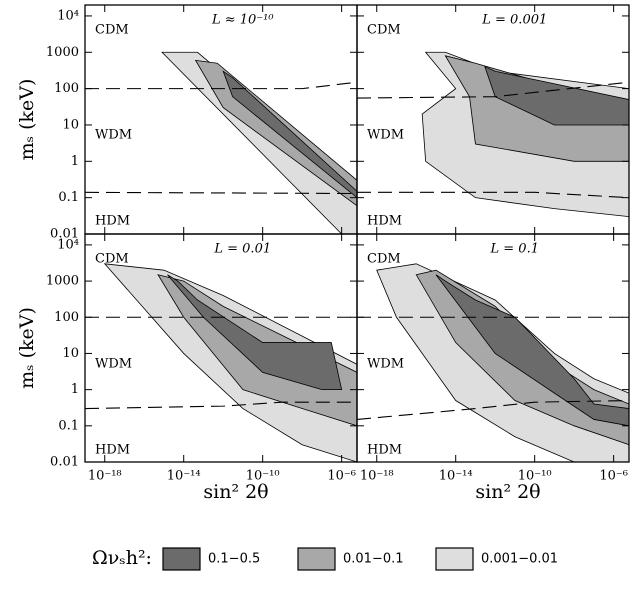  Describe the element at coordinates (242, 249) in the screenshot. I see `panel-title: L = 0.01` at that location.